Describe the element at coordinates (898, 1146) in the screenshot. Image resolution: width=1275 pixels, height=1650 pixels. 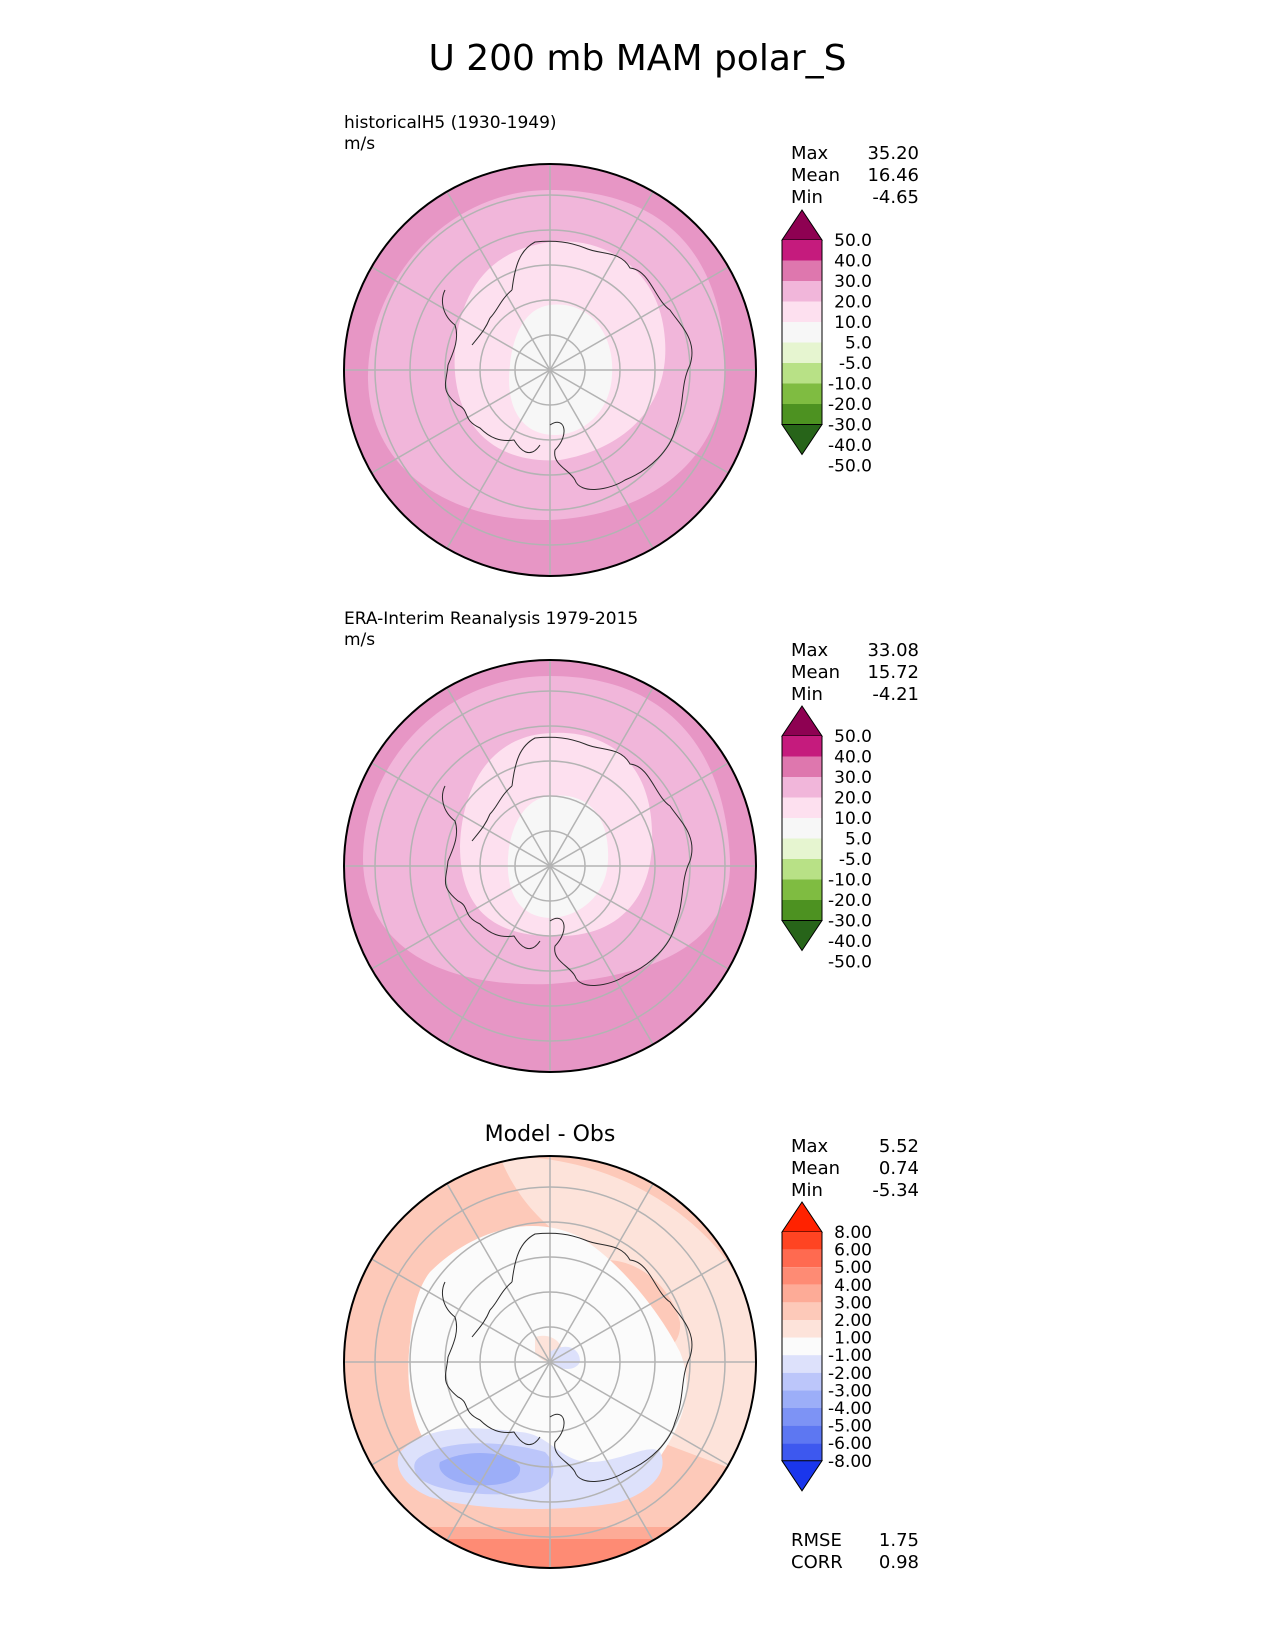
I see `stat-max-value: 5.52` at that location.